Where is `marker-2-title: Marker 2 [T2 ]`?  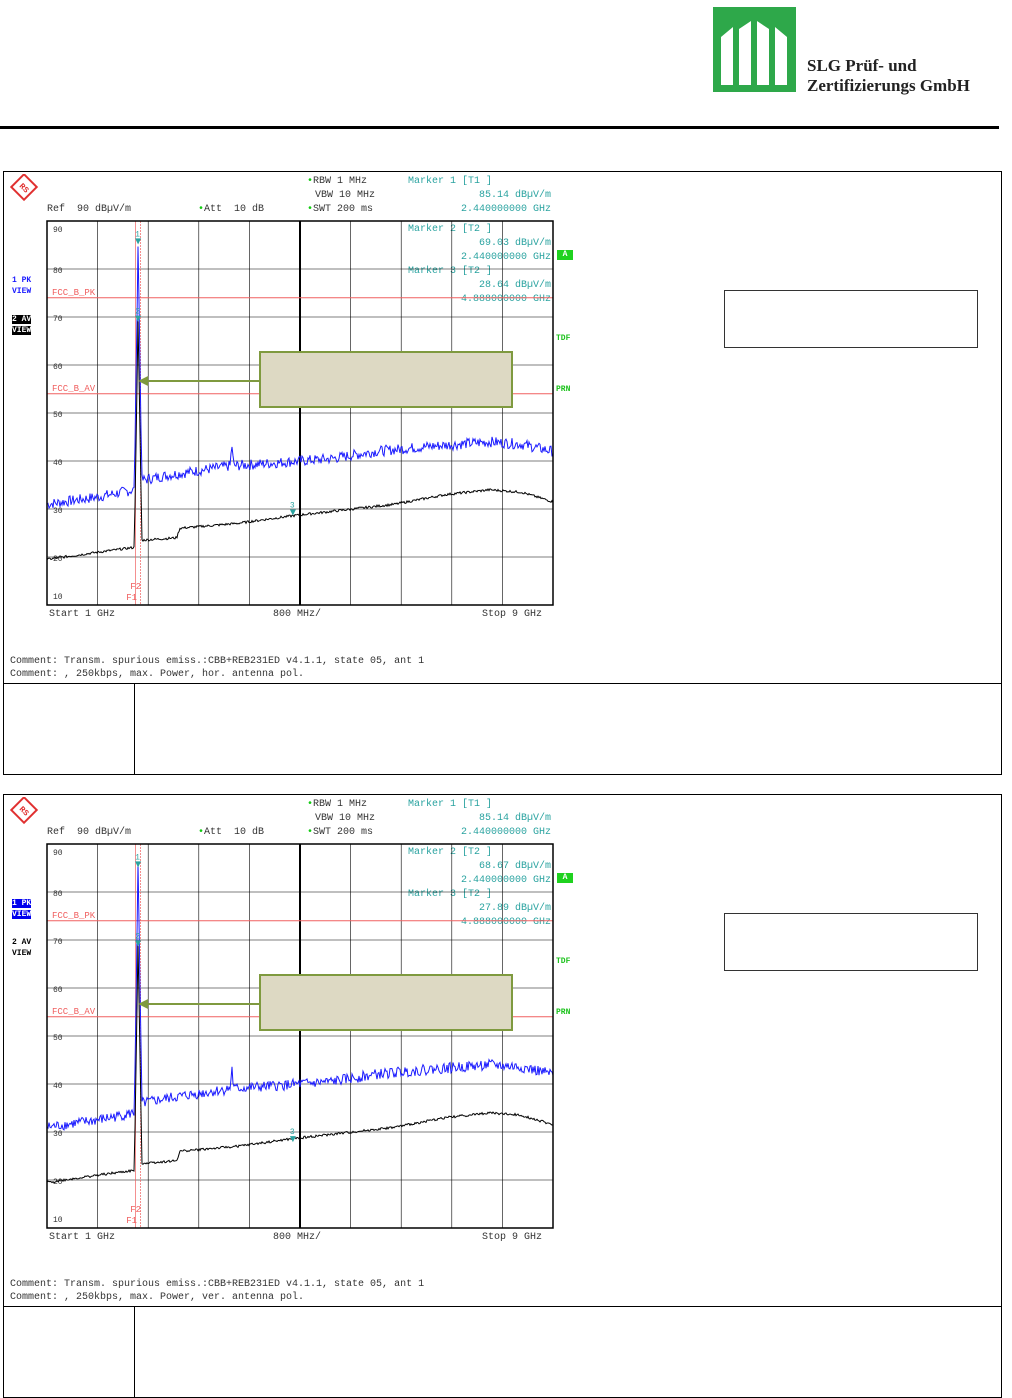 marker-2-title: Marker 2 [T2 ] is located at coordinates (450, 229).